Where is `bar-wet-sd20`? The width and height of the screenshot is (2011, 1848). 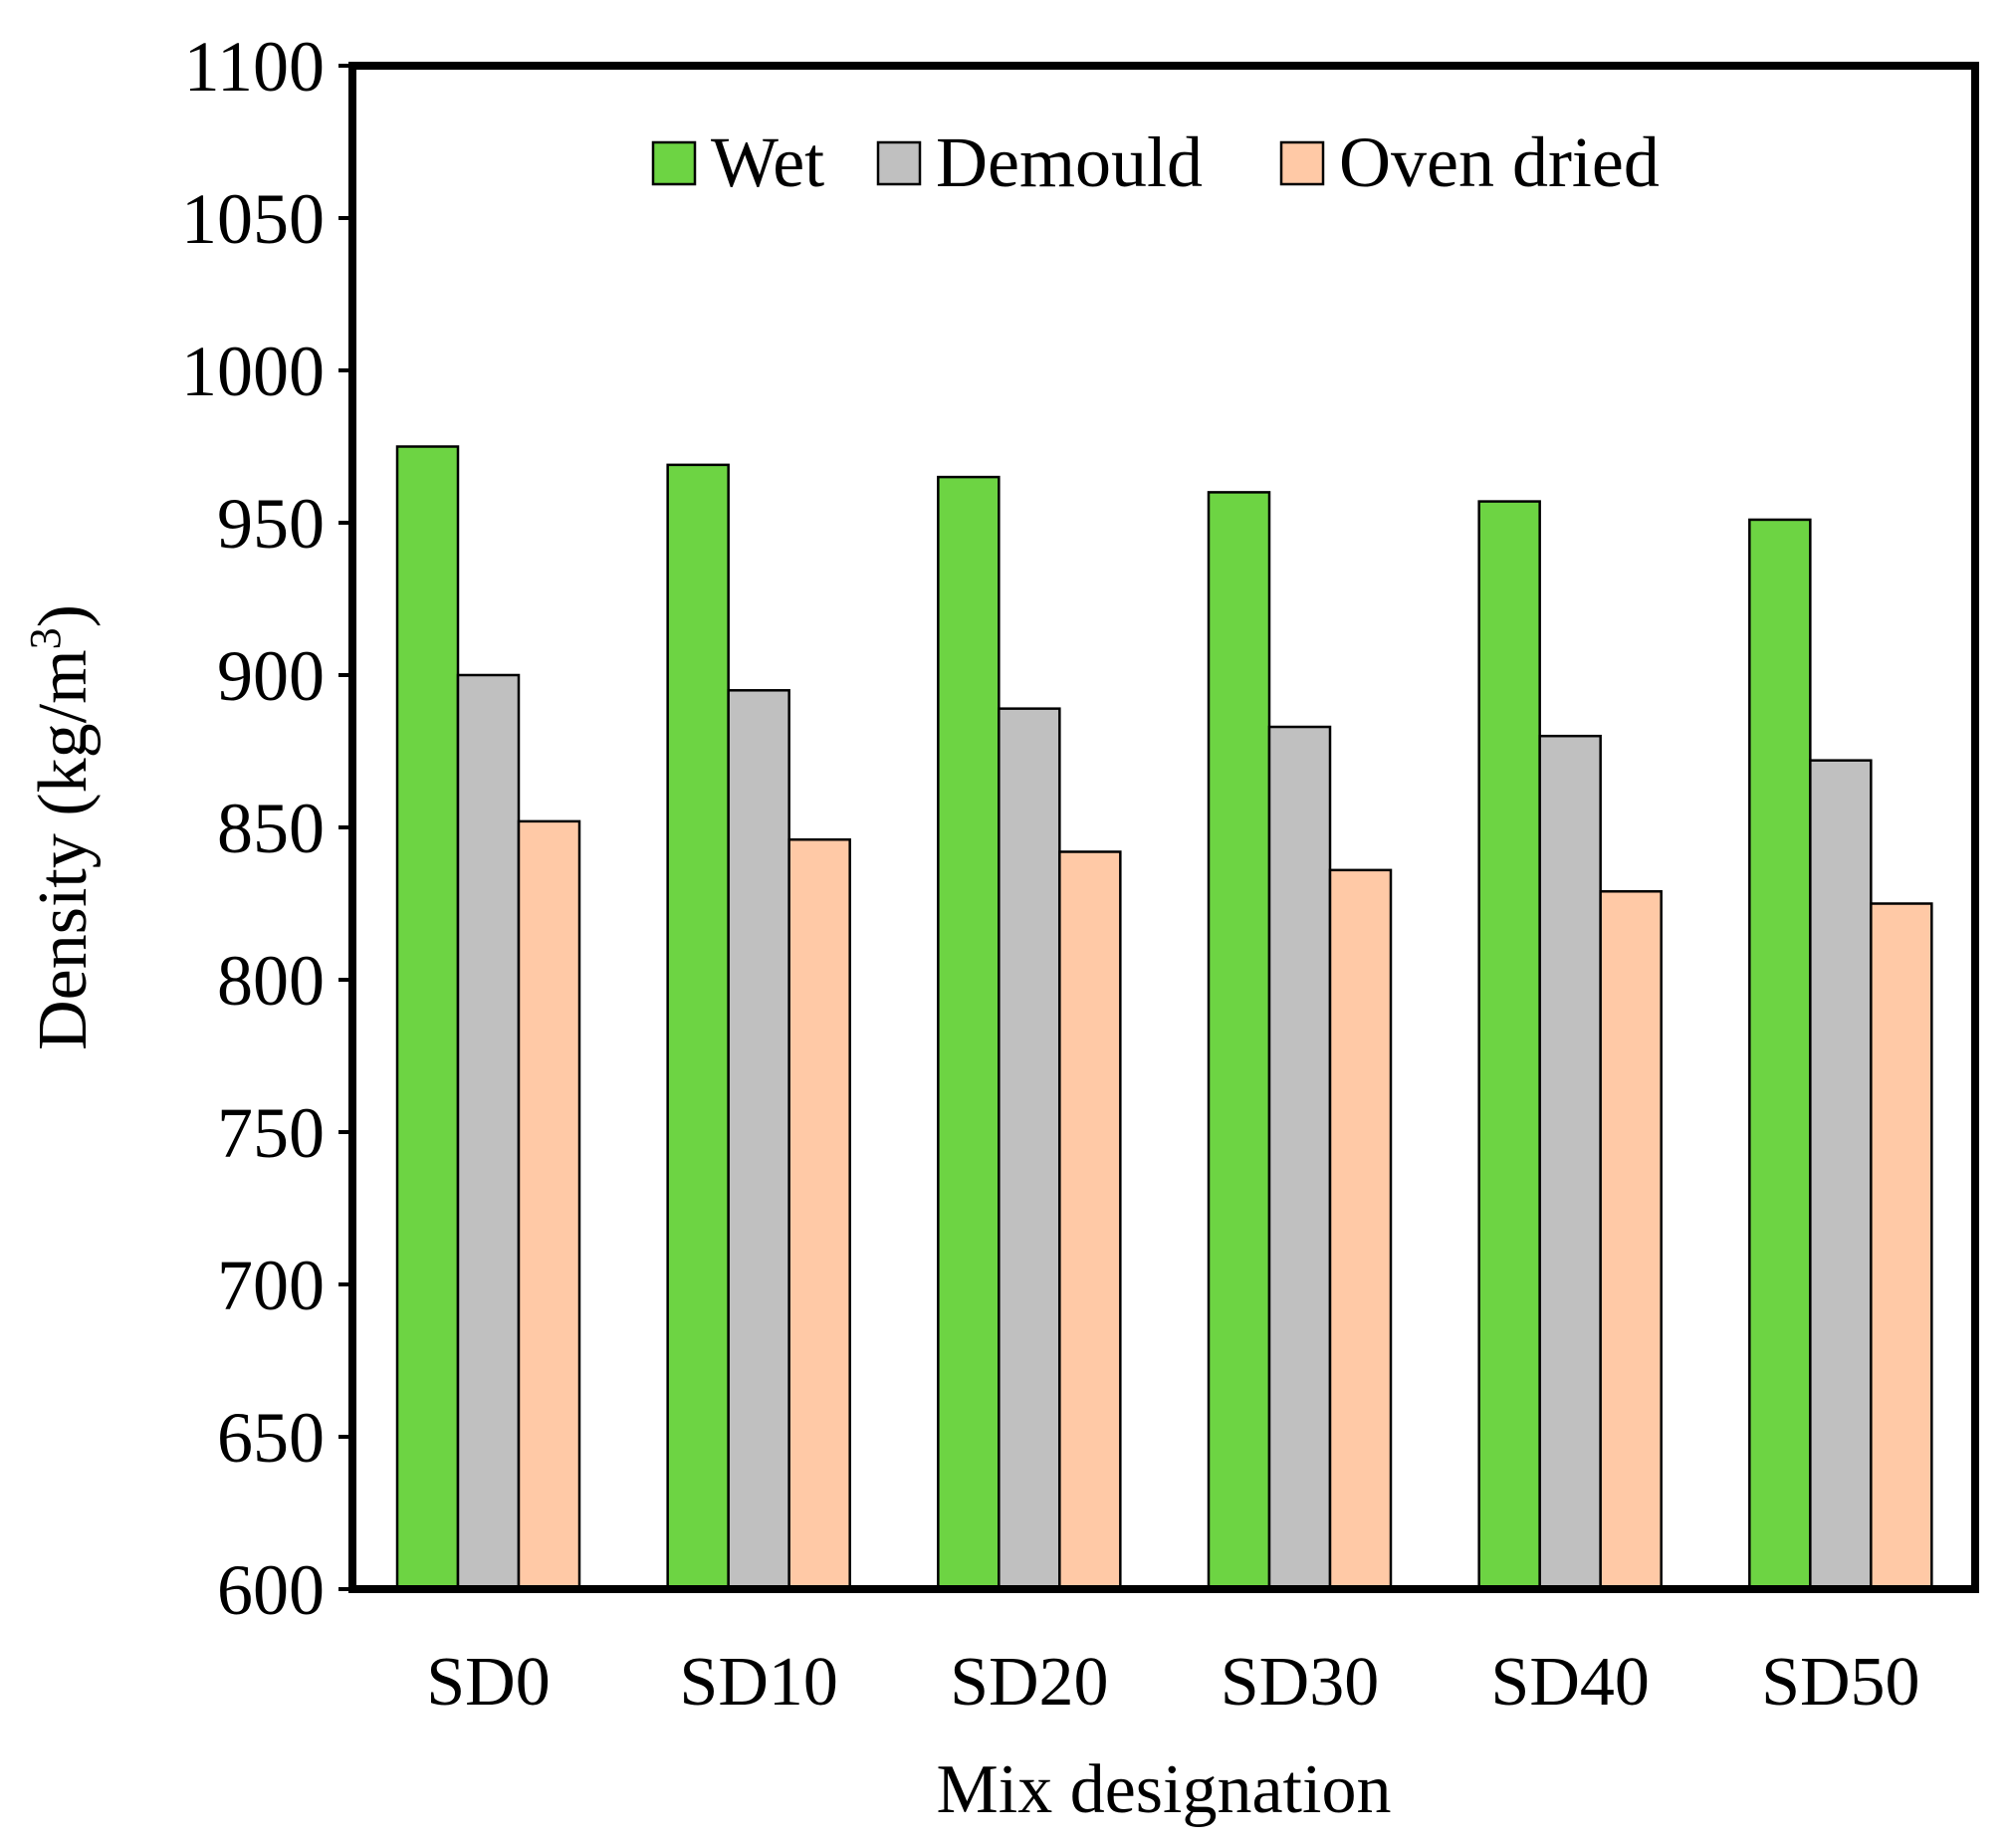 bar-wet-sd20 is located at coordinates (969, 1033).